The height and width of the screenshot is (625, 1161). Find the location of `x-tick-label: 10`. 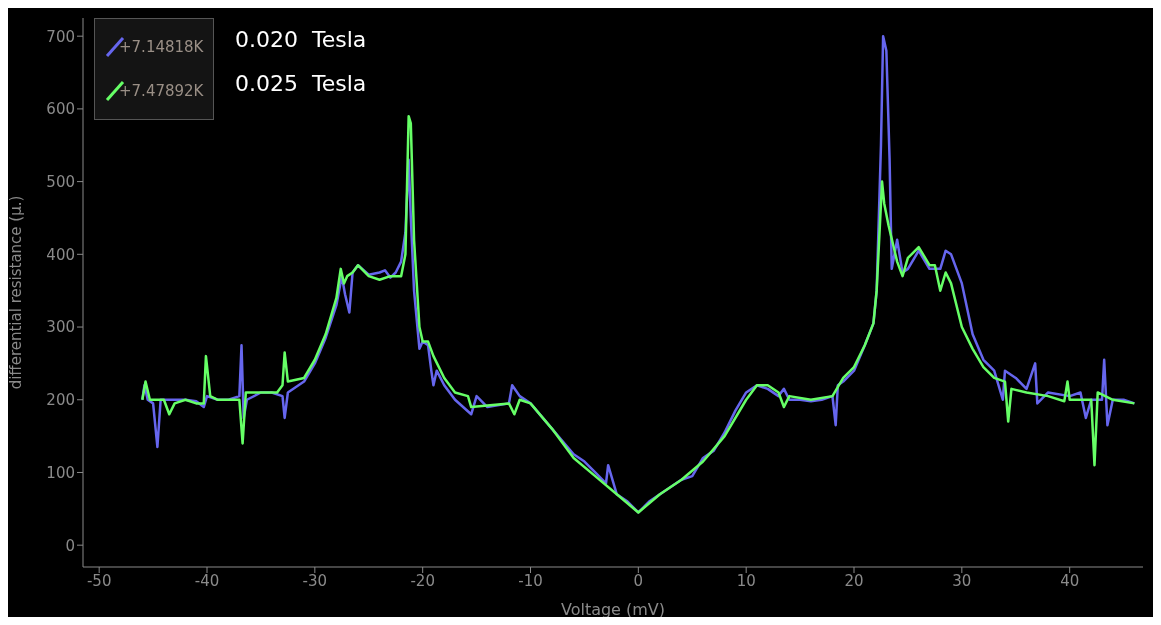

x-tick-label: 10 is located at coordinates (746, 580).